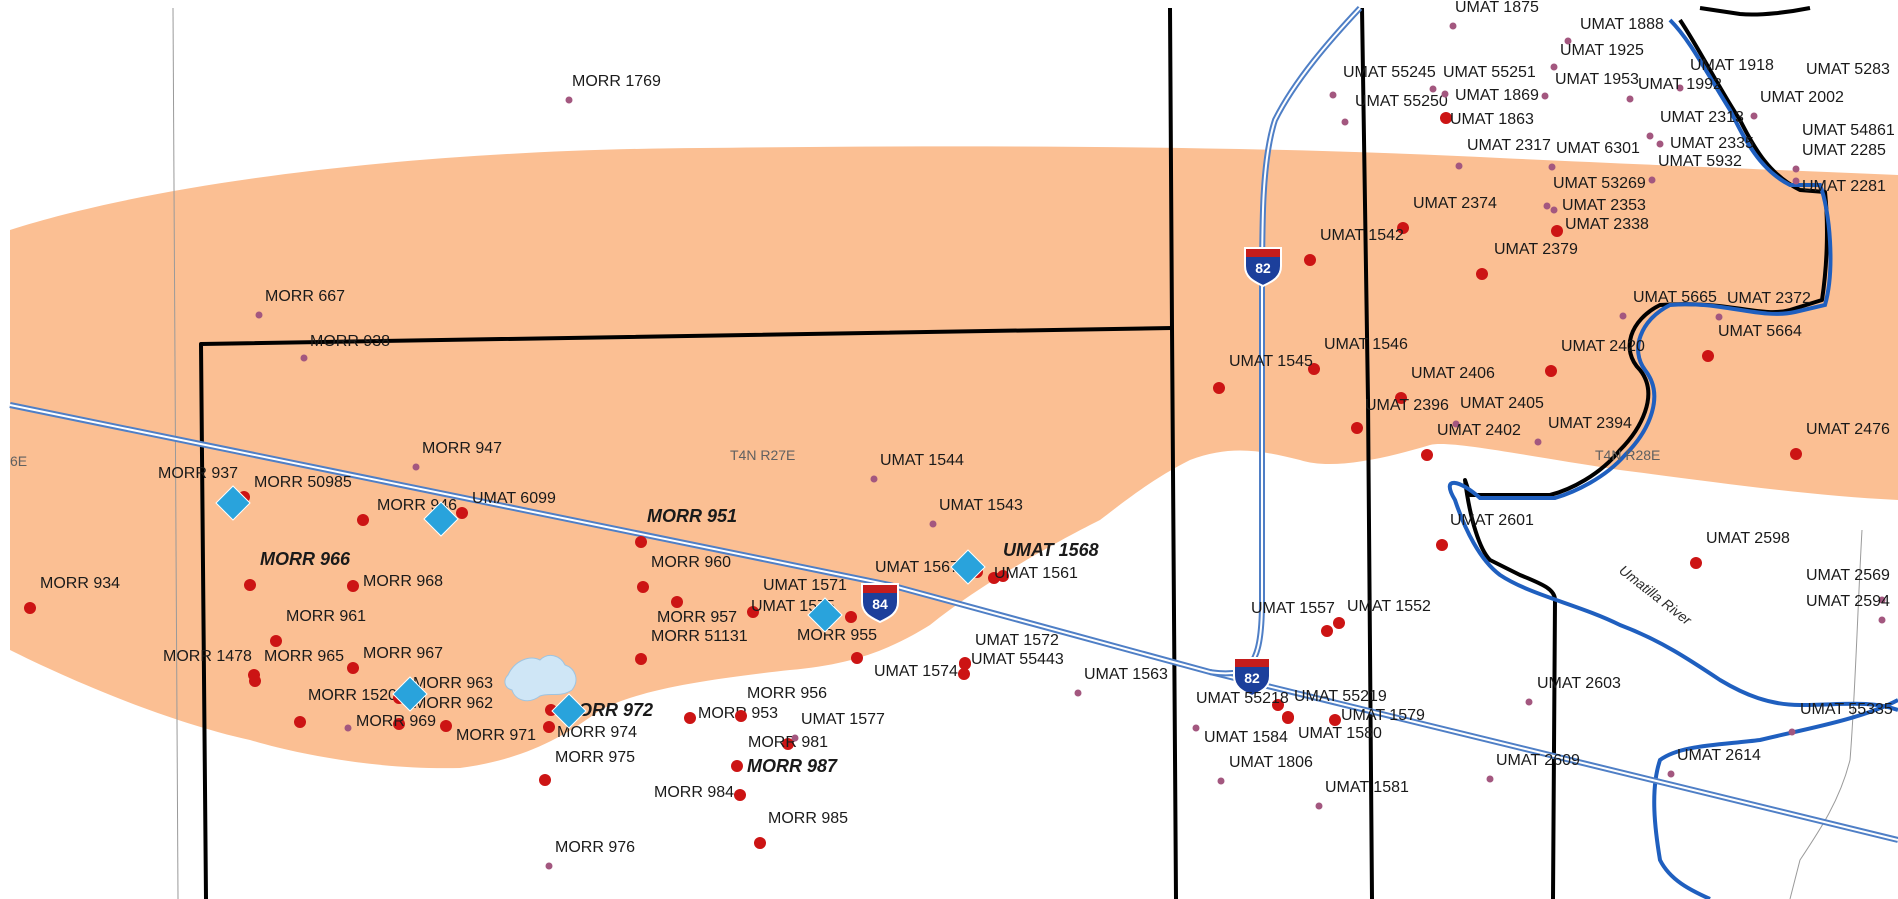 Image resolution: width=1898 pixels, height=899 pixels. I want to click on well-w11: MORR 968, so click(395, 582).